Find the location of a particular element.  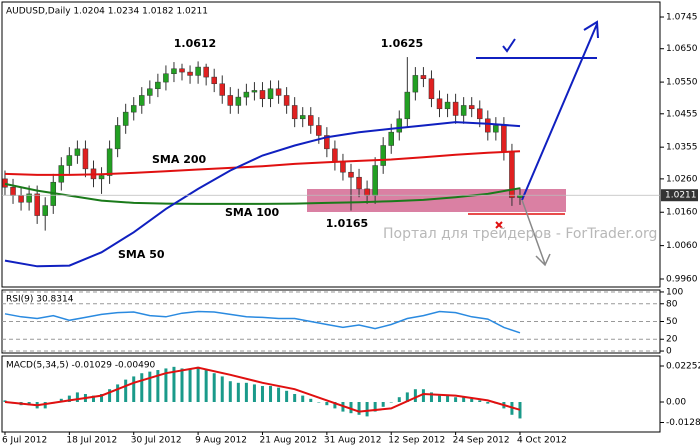

y-tick-label: 80 is located at coordinates (672, 304).